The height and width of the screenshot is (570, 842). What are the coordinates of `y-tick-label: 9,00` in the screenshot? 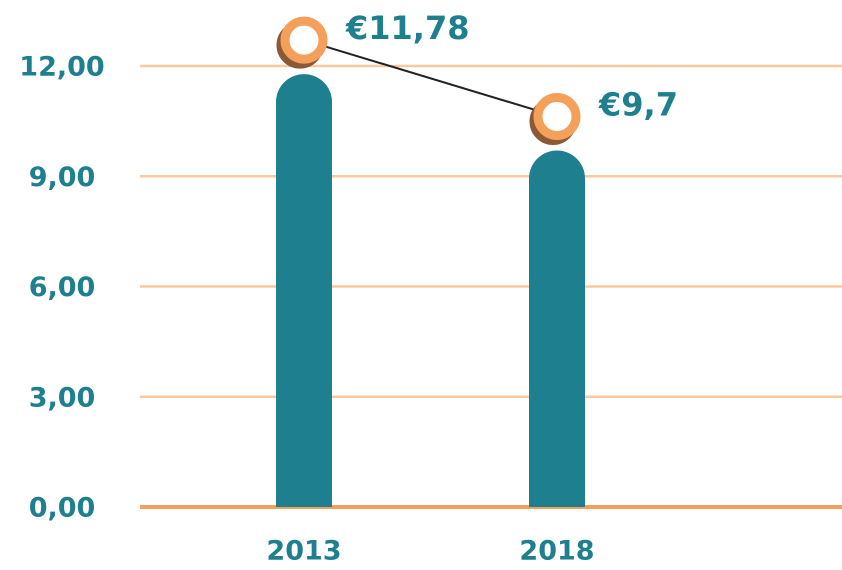 It's located at (62, 177).